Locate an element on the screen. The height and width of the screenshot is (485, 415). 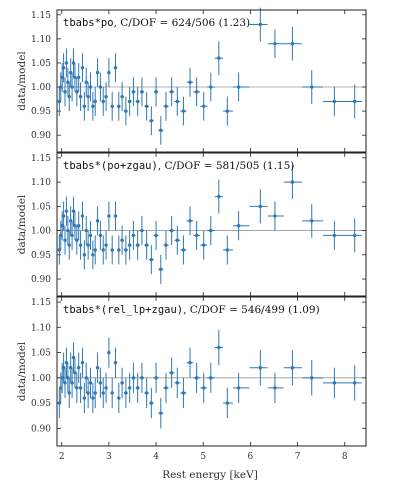
x-axis-label: Rest energy [keV] is located at coordinates (210, 475).